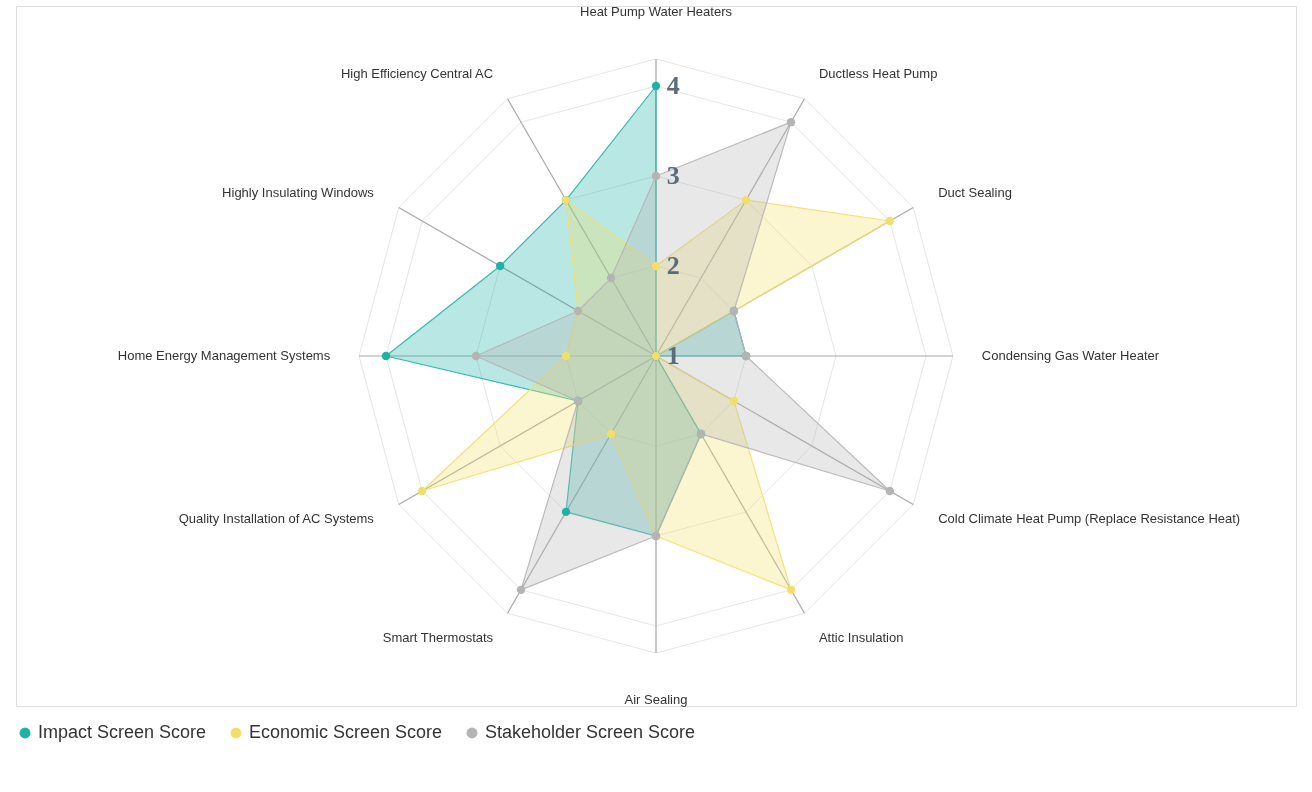  I want to click on legend-label: Economic Screen Score, so click(346, 732).